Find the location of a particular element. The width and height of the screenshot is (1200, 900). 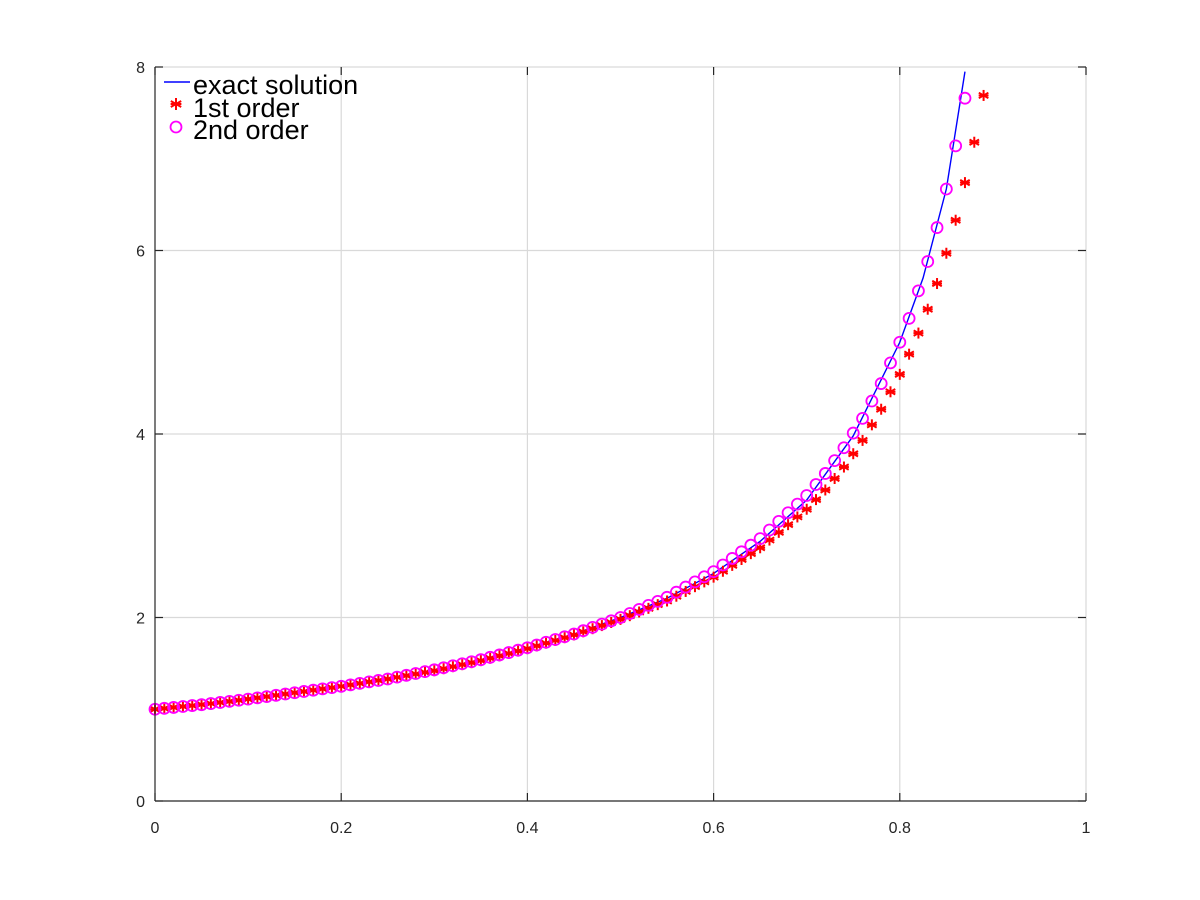

y-tick-label: 6 is located at coordinates (140, 252).